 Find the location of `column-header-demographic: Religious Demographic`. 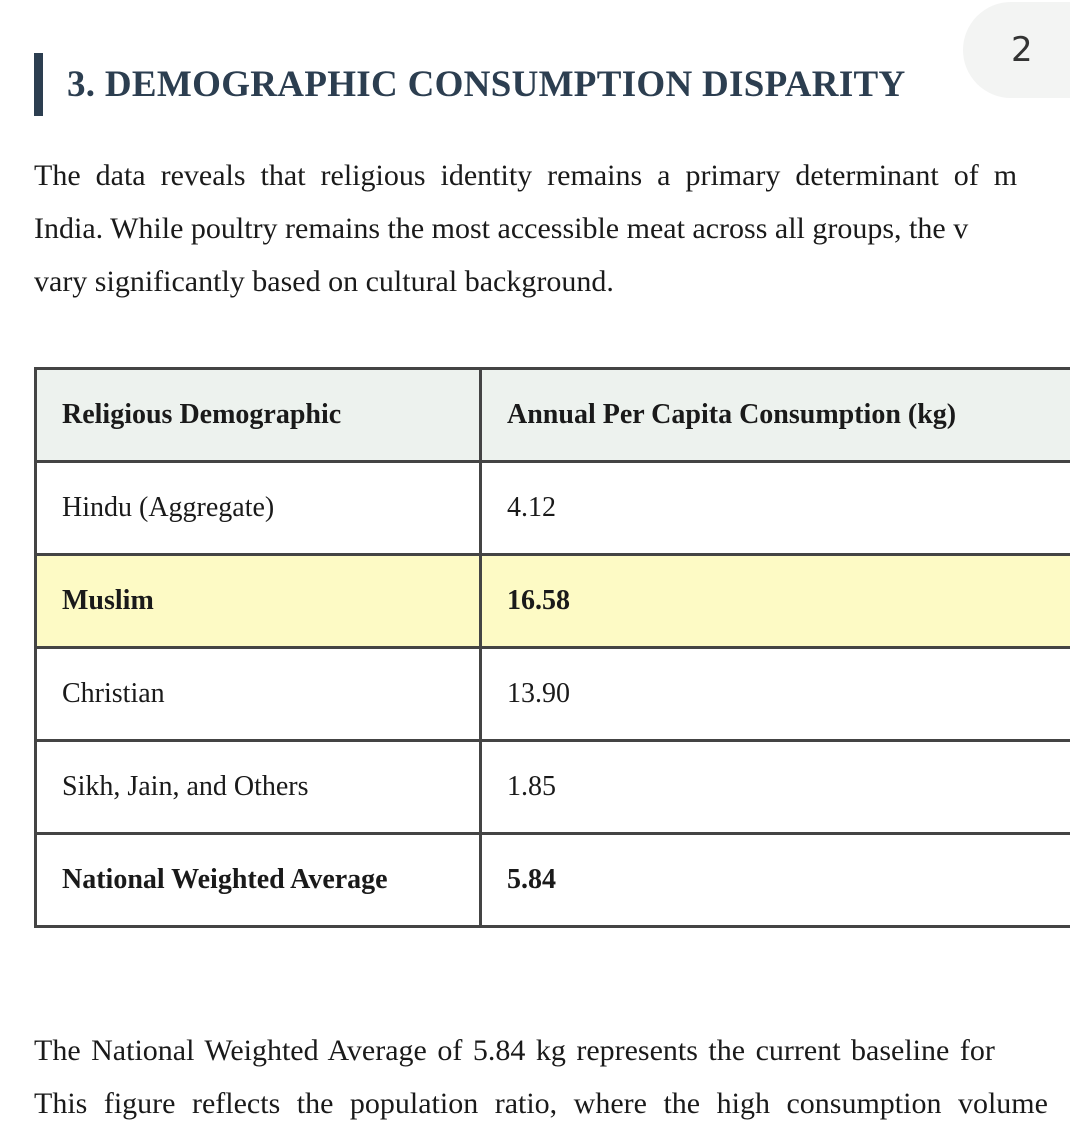

column-header-demographic: Religious Demographic is located at coordinates (258, 415).